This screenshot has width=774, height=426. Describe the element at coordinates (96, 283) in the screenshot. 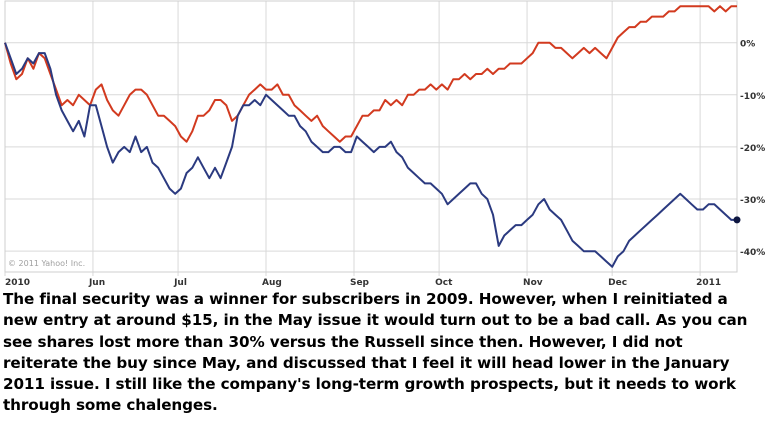

I see `x-tick-label: Jun` at that location.